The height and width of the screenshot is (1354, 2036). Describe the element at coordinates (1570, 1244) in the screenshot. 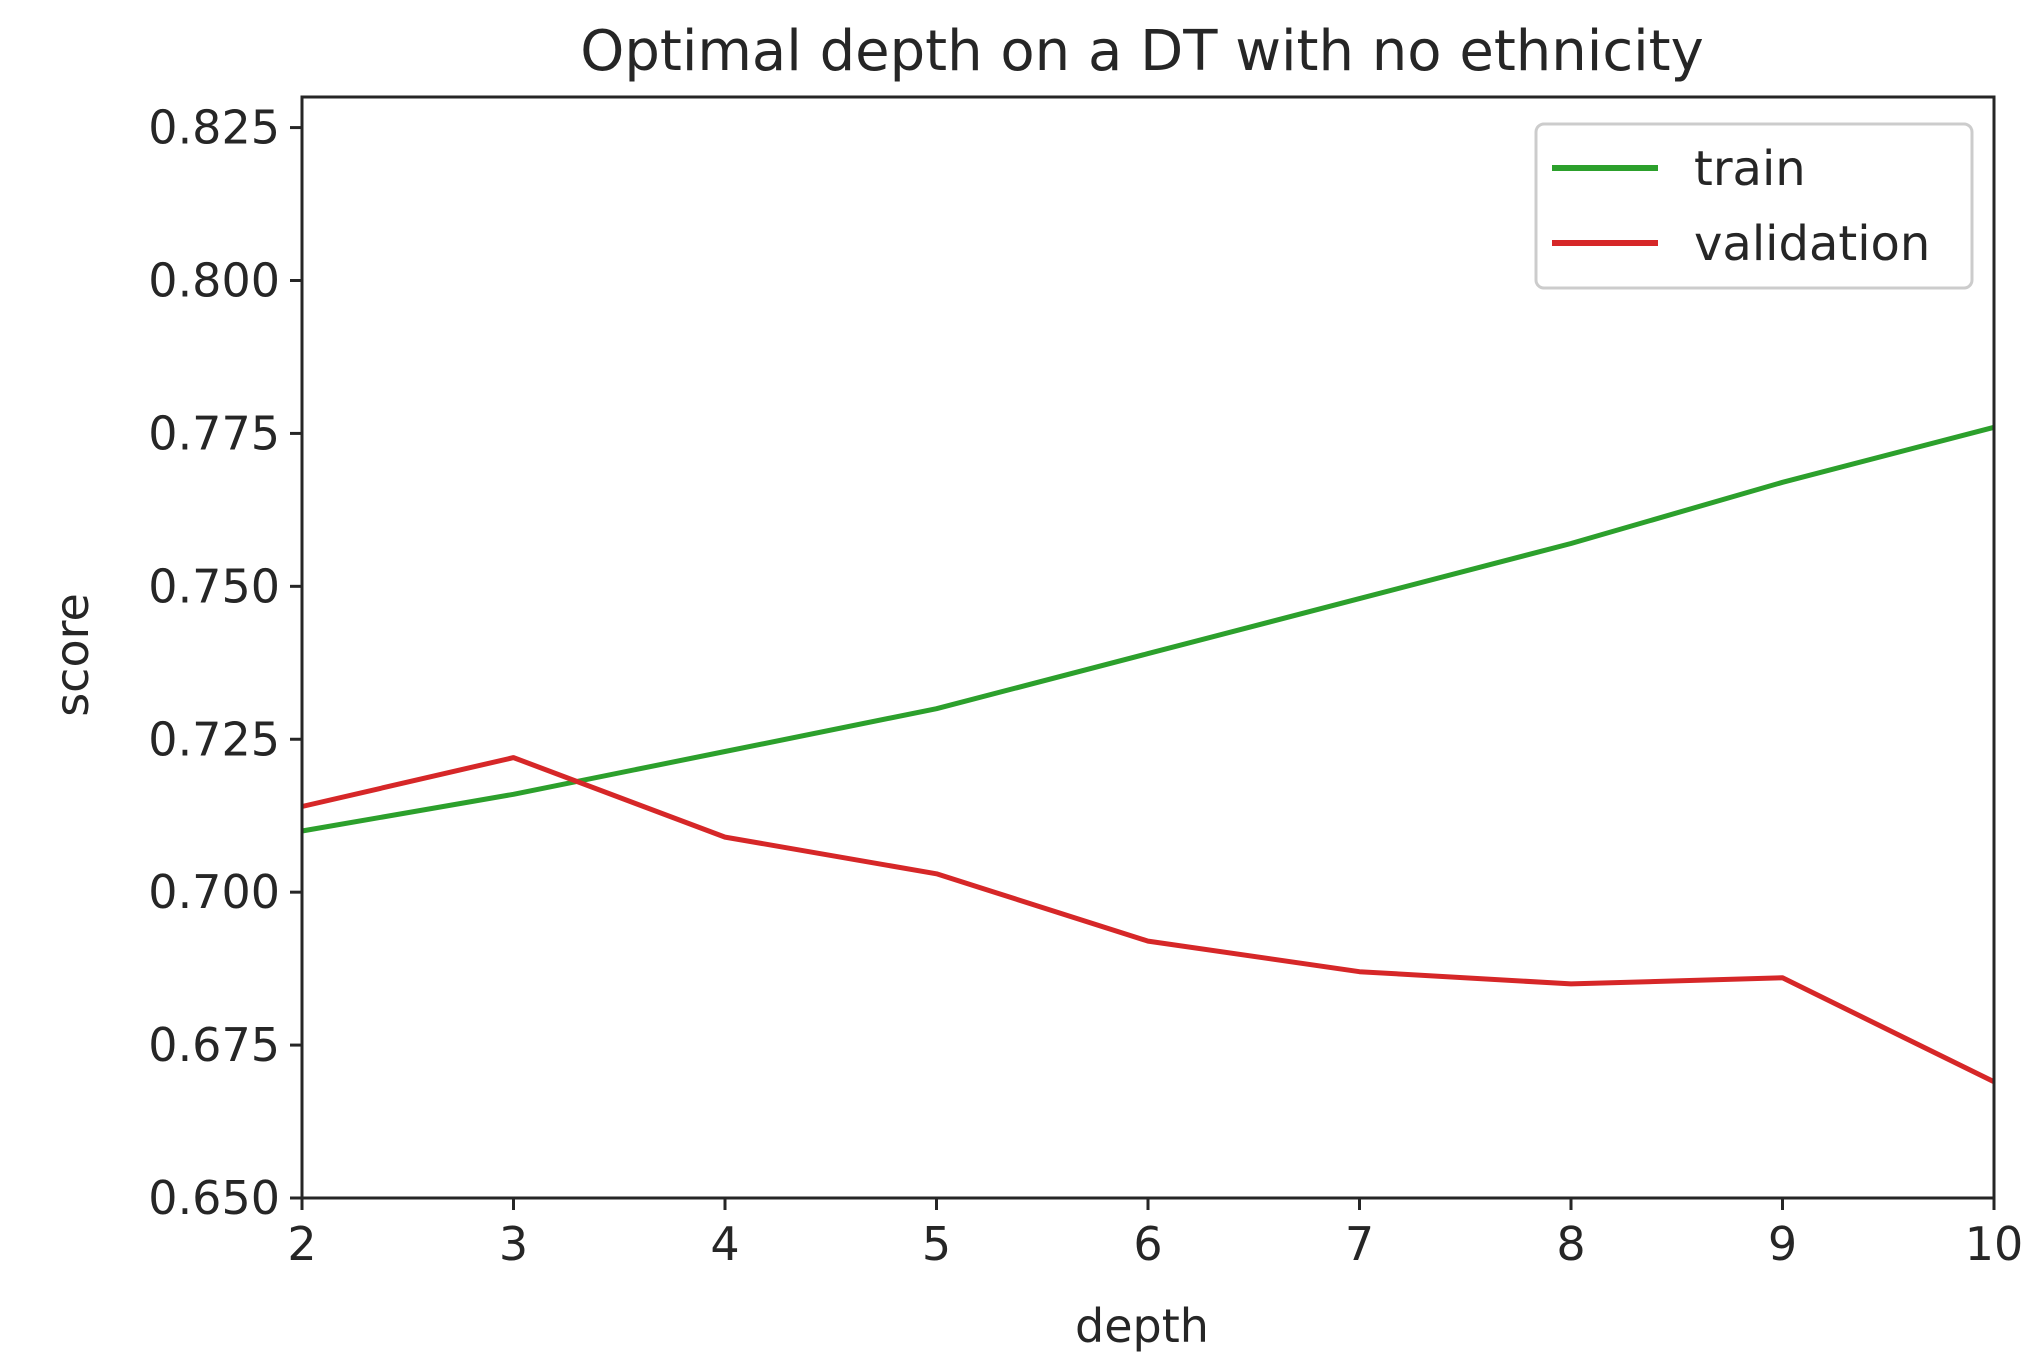

I see `x-tick-label: 8` at that location.